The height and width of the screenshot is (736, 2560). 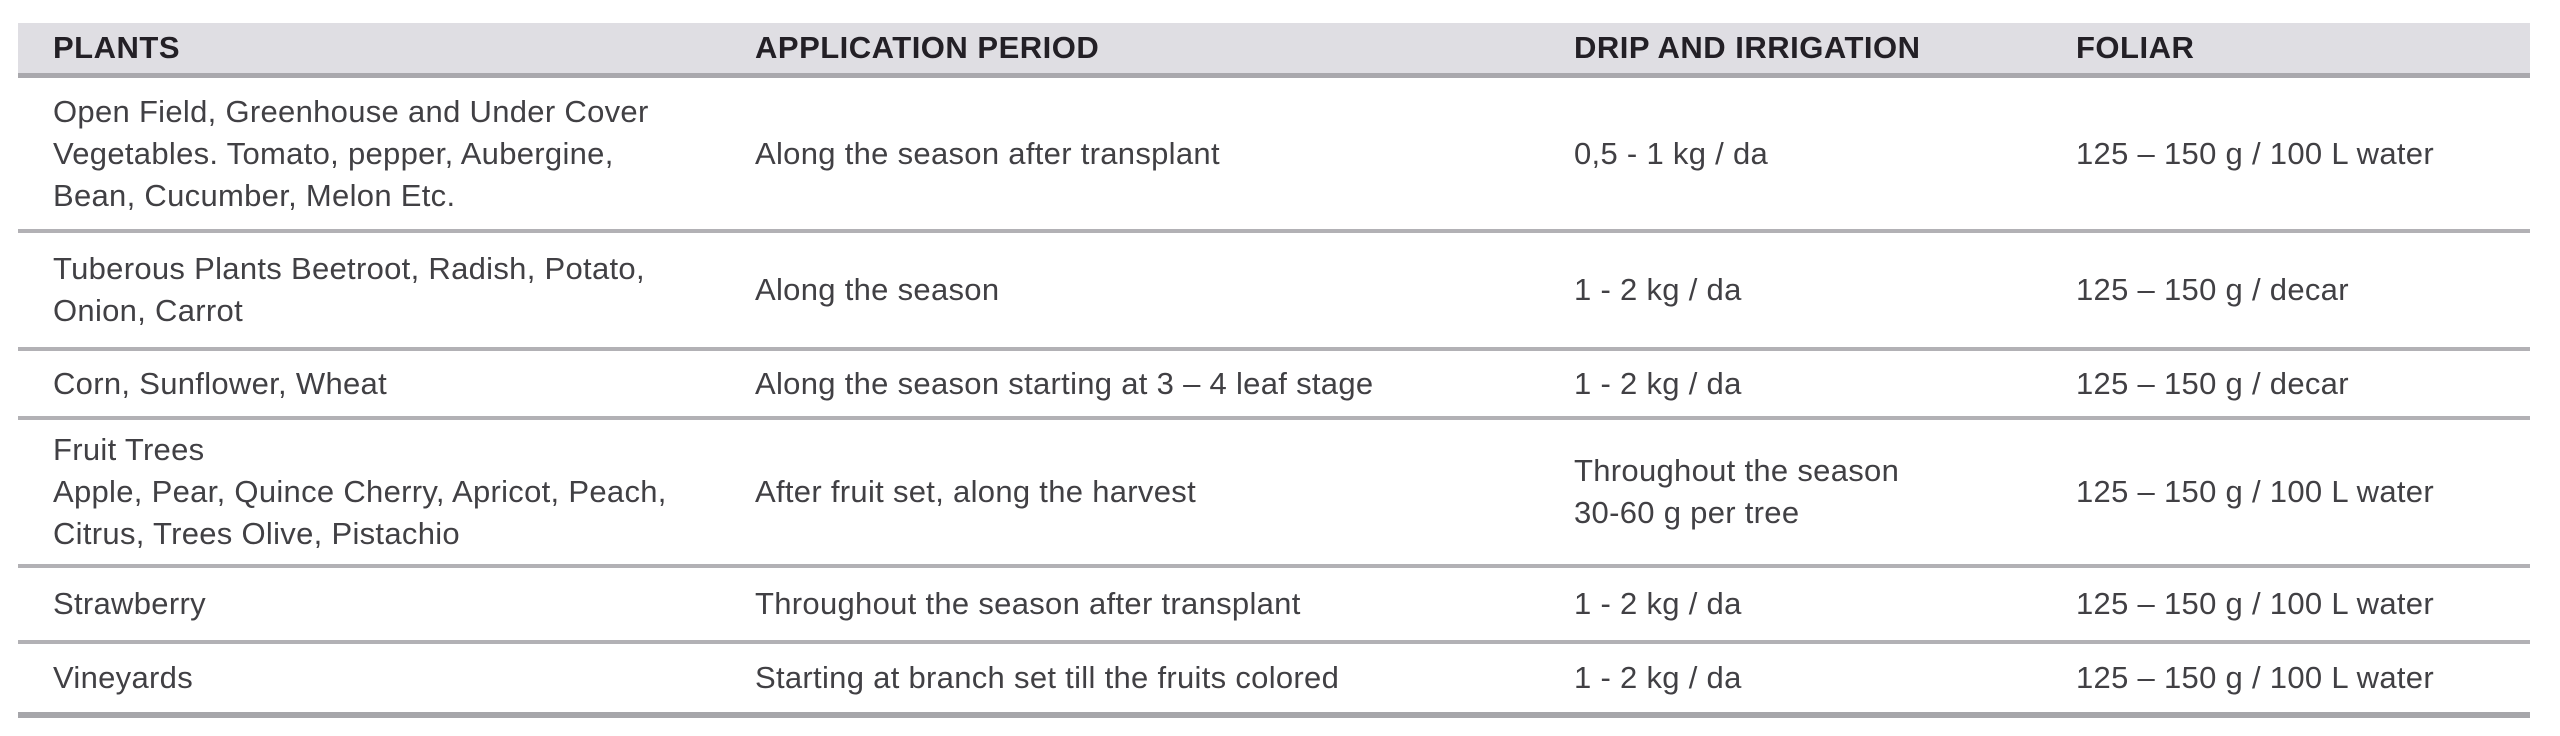 What do you see at coordinates (987, 153) in the screenshot?
I see `cell-application-period: Along the season after transplant` at bounding box center [987, 153].